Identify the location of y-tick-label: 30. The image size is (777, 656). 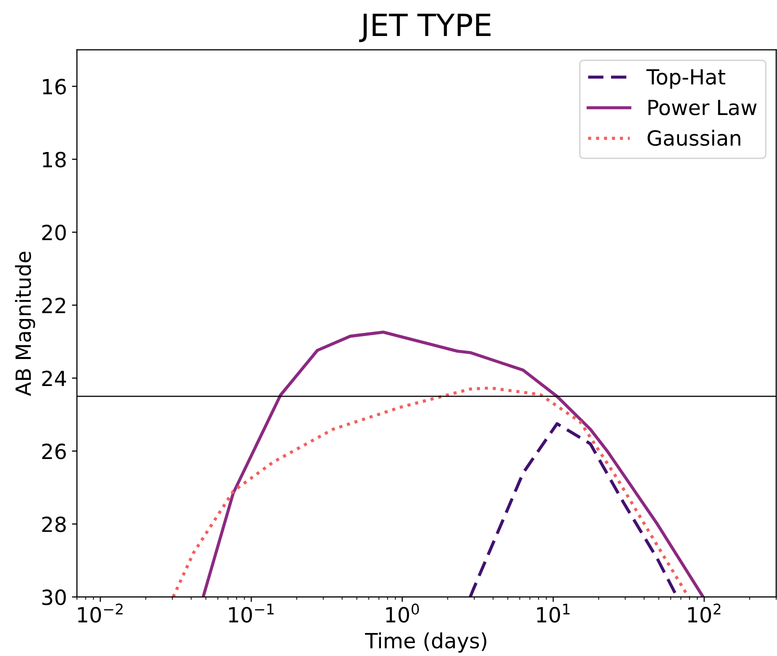
(54, 597).